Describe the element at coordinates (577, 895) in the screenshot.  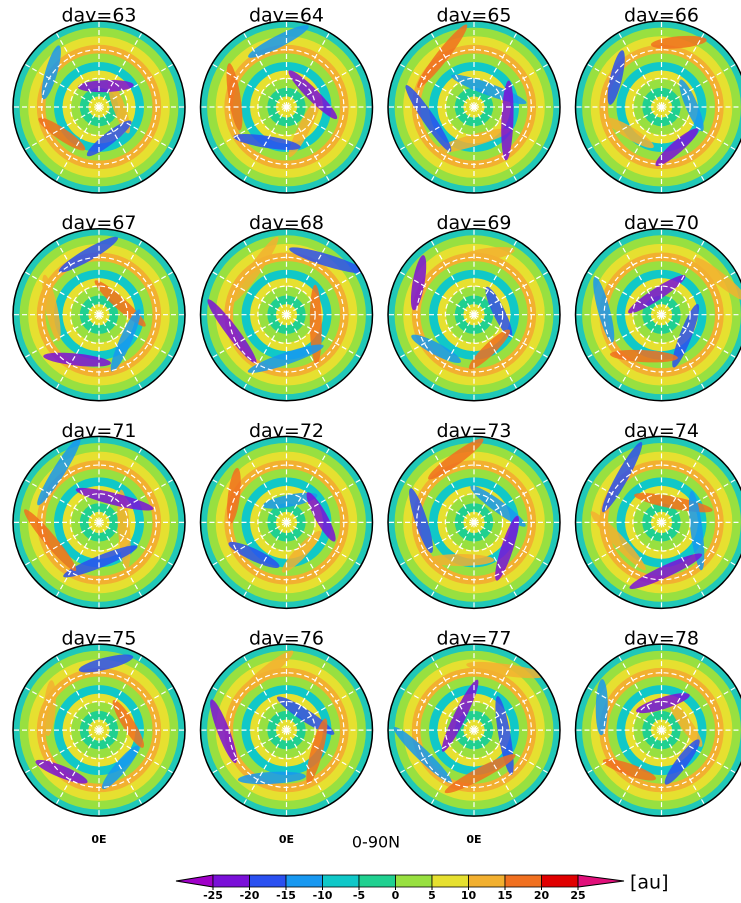
I see `colorbar-tick-label: 25` at that location.